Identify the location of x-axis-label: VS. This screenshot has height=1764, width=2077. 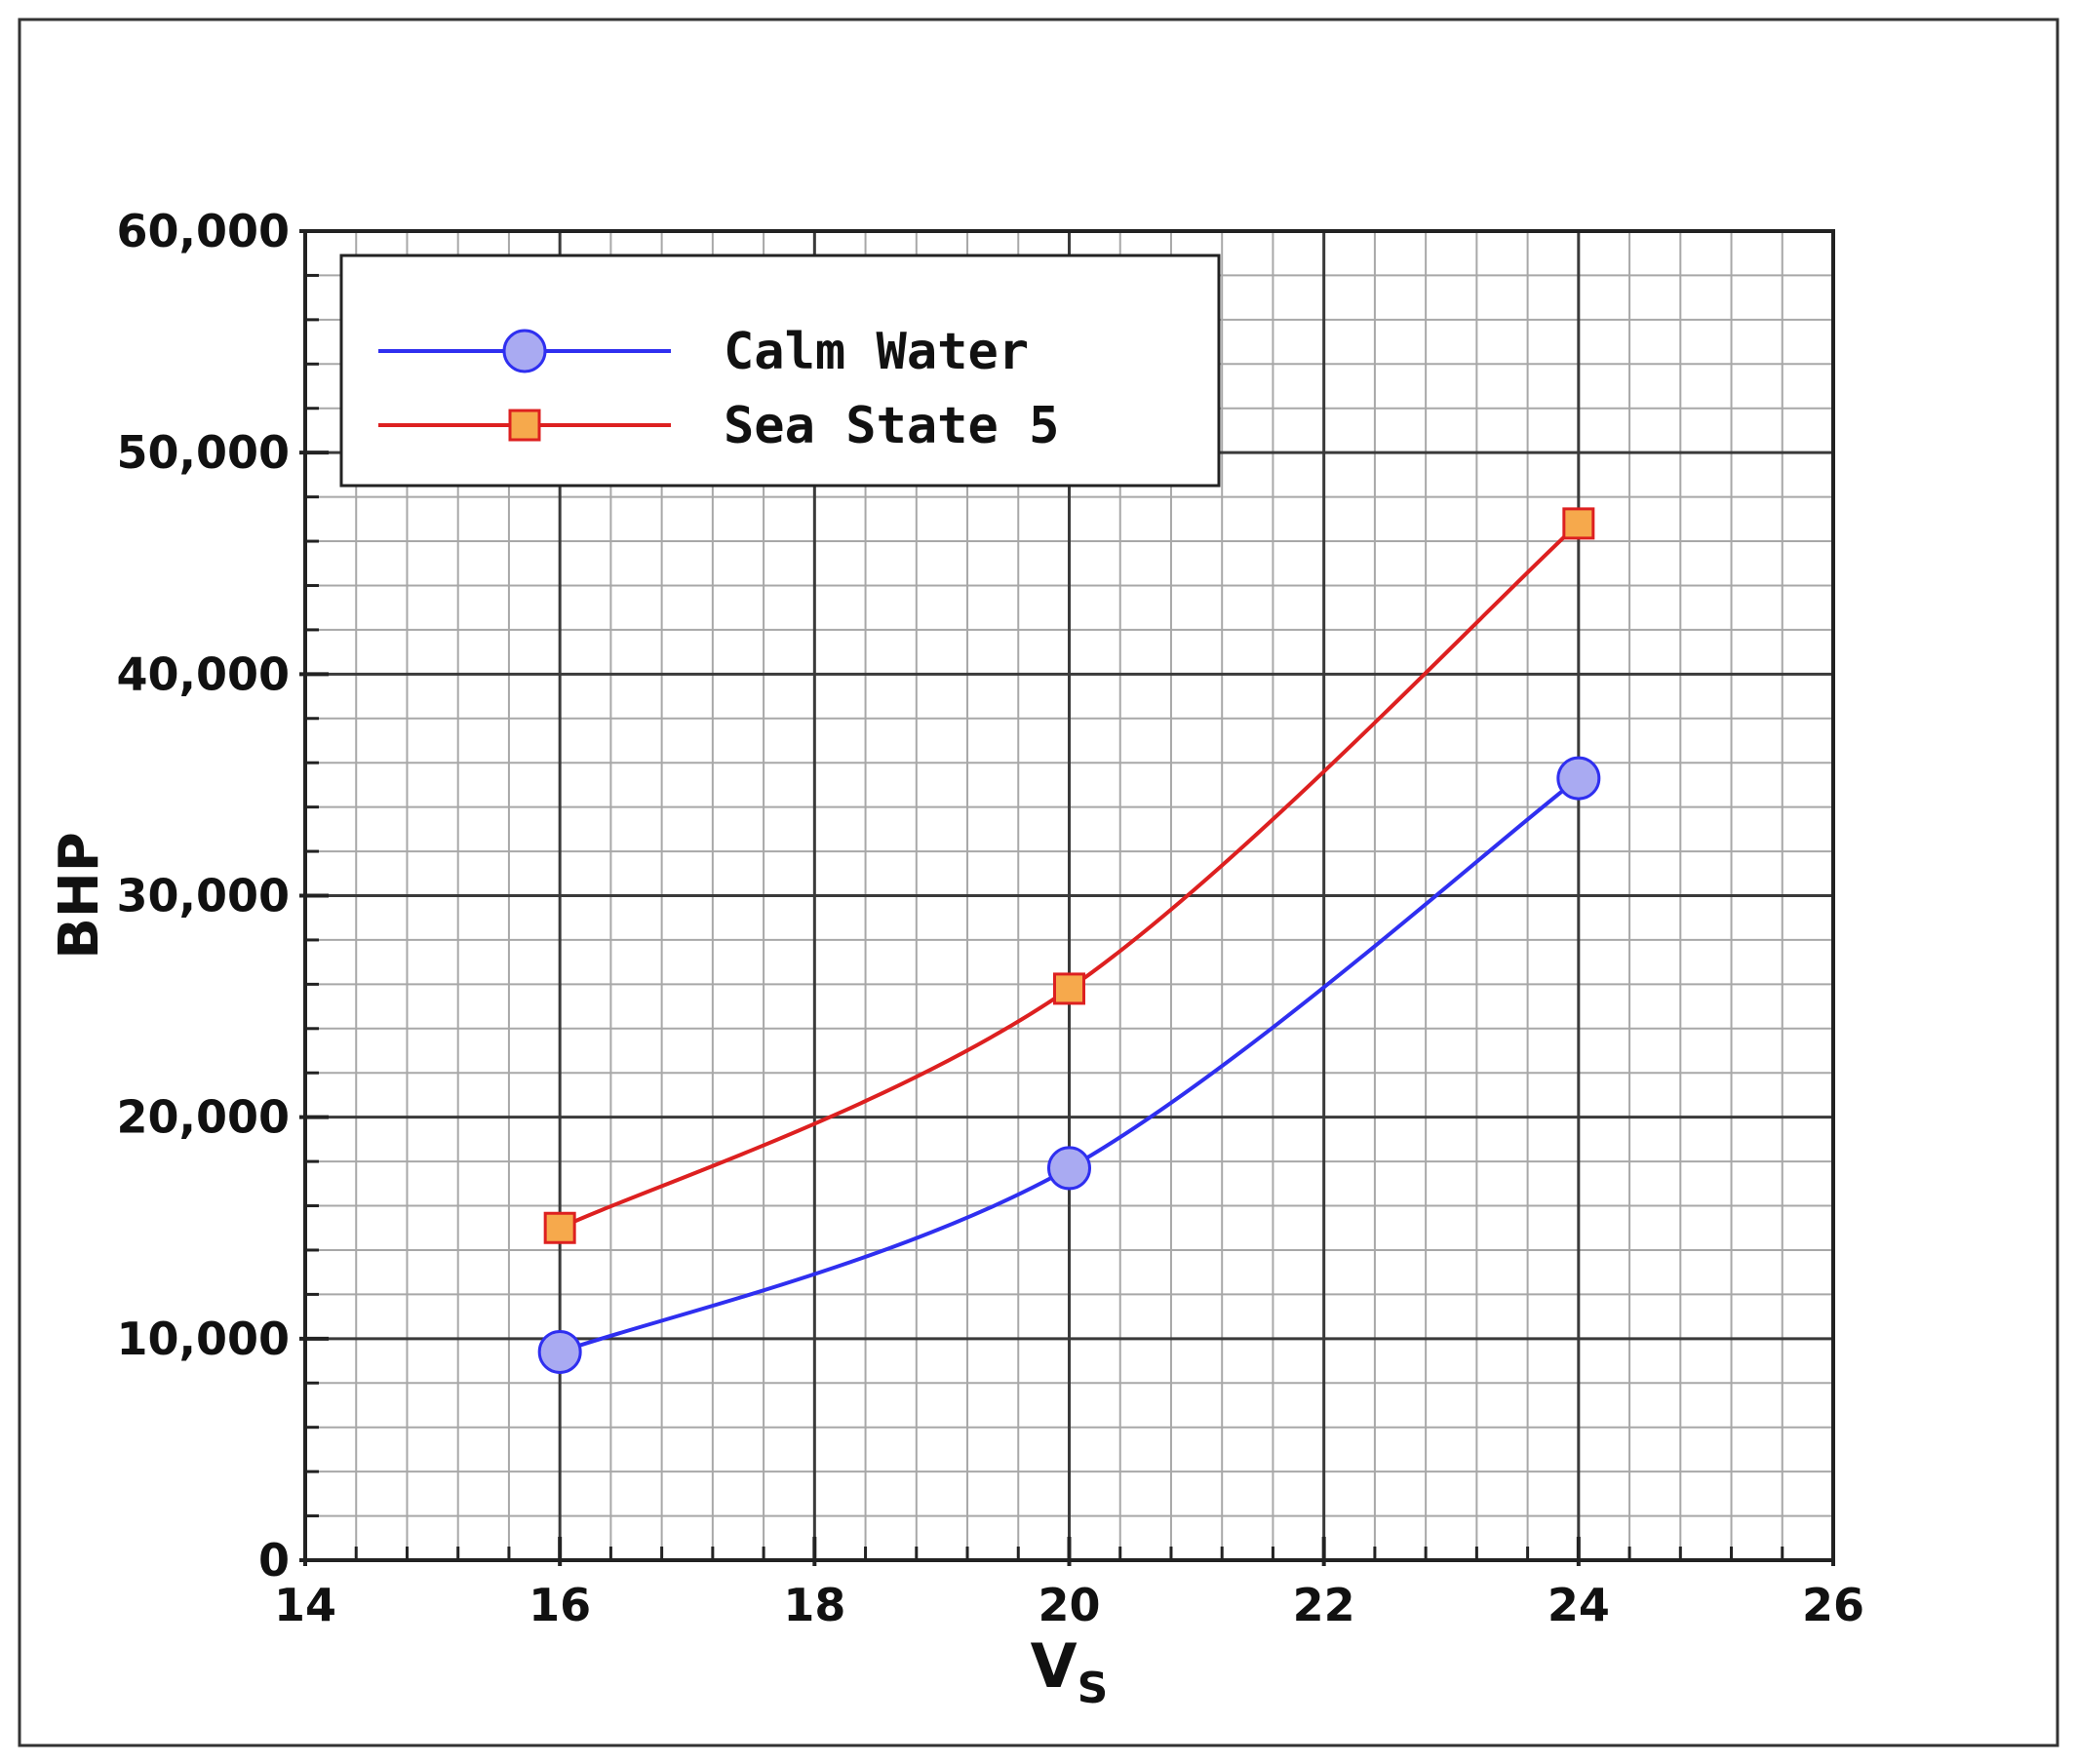
(1070, 1671).